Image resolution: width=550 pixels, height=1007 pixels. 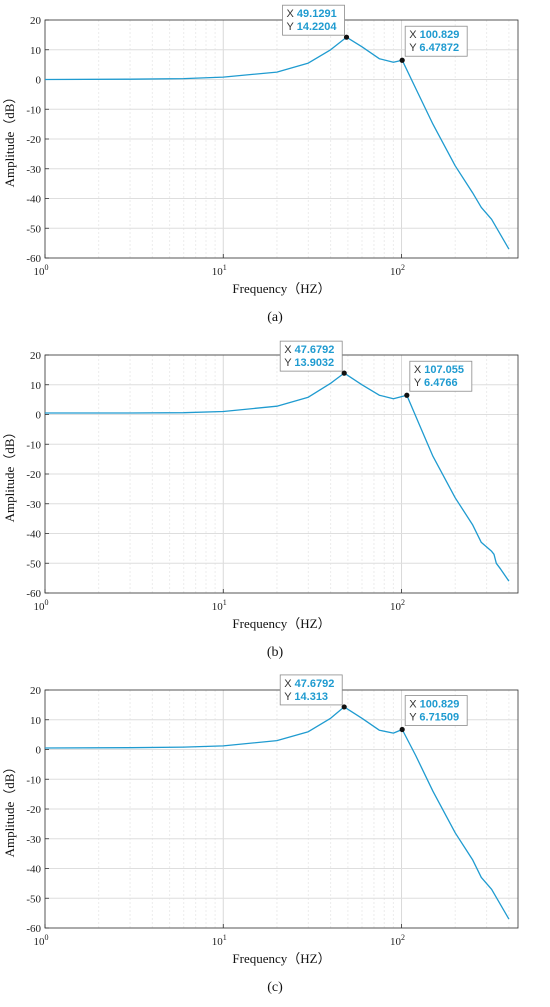 What do you see at coordinates (275, 317) in the screenshot?
I see `chart-a-caption: (a)` at bounding box center [275, 317].